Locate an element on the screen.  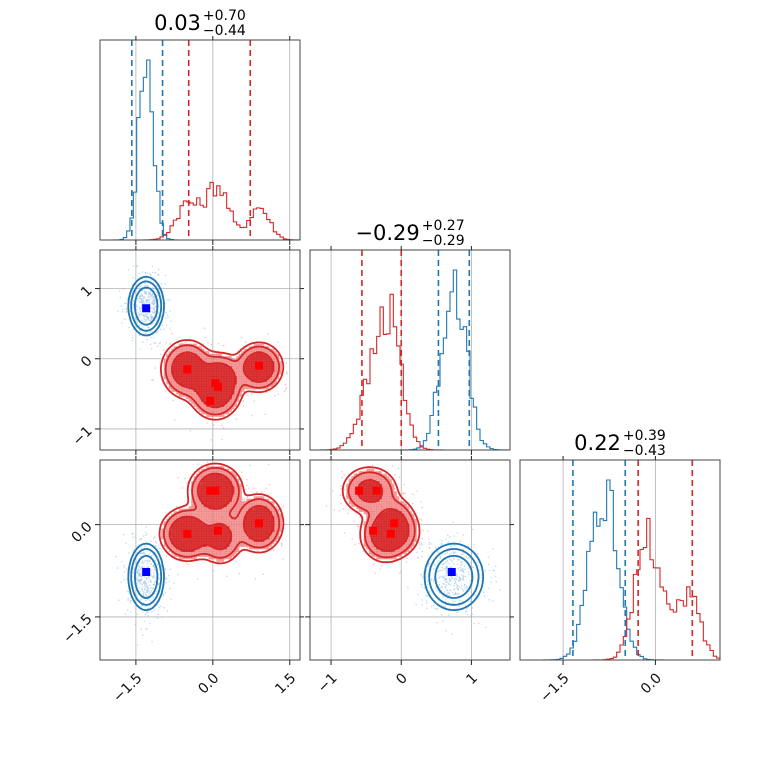
title-plus: +0.39 is located at coordinates (644, 436).